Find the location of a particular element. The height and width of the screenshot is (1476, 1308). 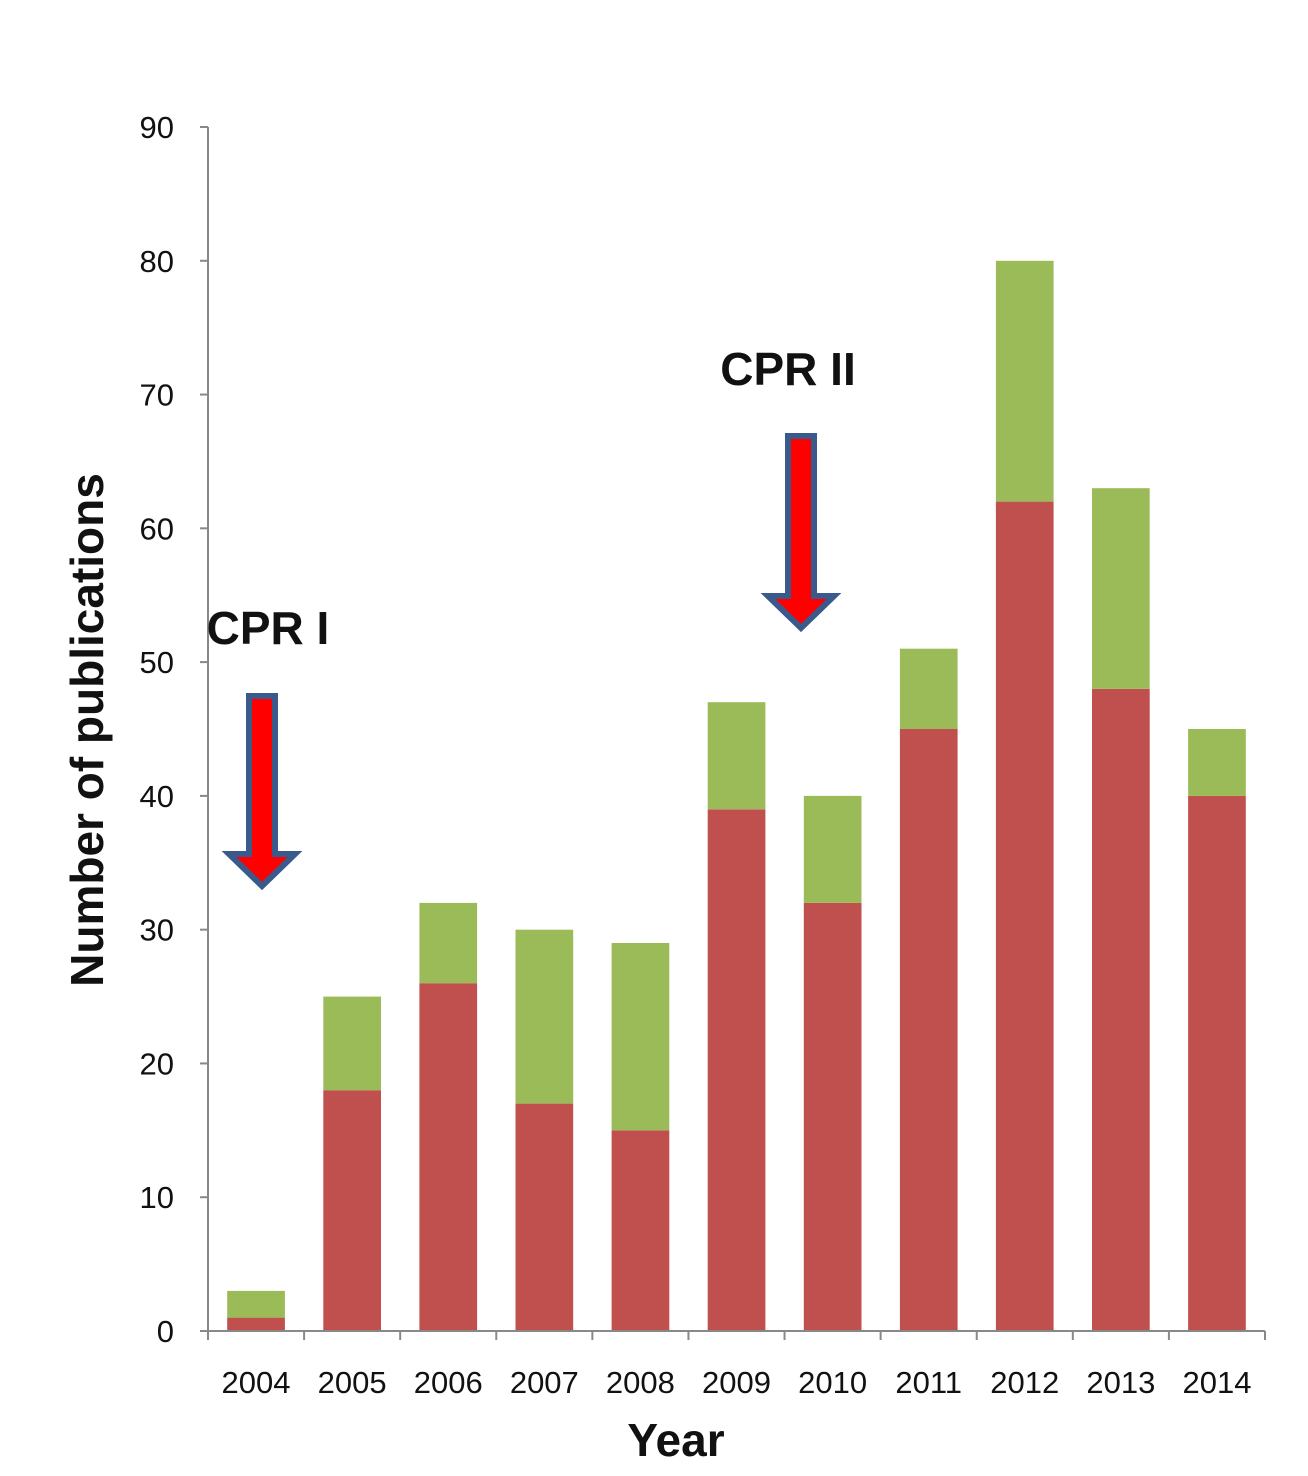

x-tick-label-2010: 2010 is located at coordinates (832, 1382).